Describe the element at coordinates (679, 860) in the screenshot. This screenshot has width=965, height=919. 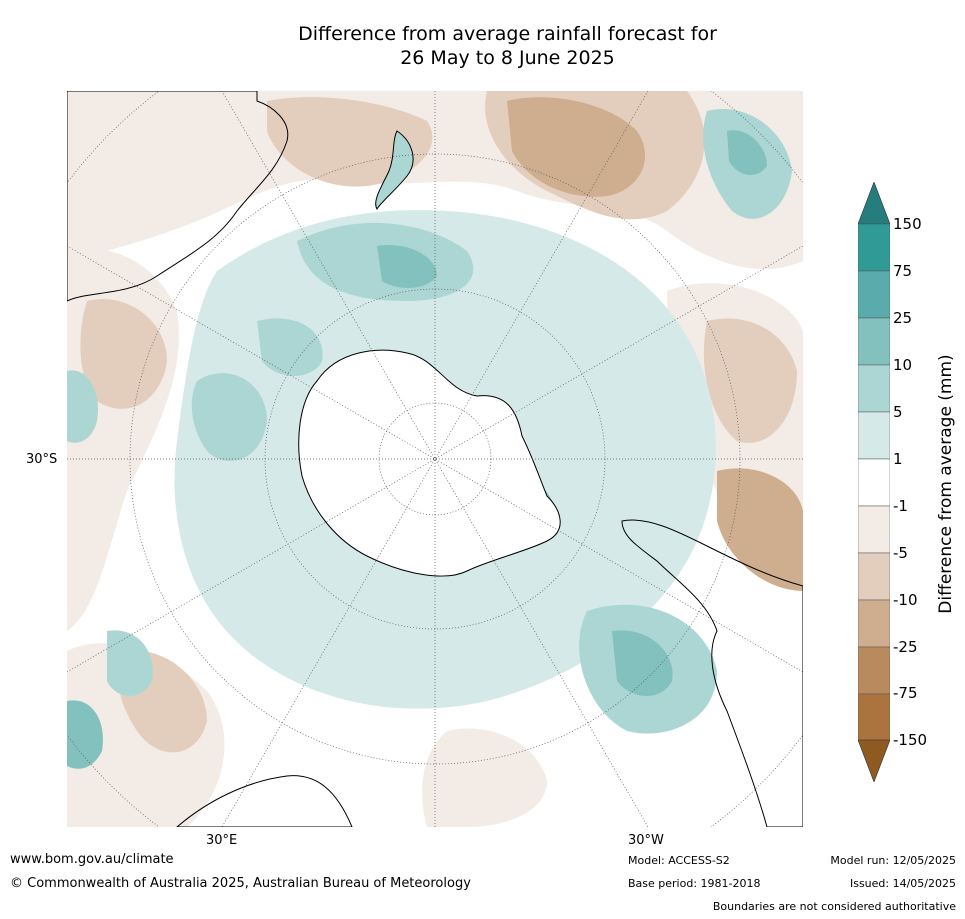
I see `model-name: Model: ACCESS-S2` at that location.